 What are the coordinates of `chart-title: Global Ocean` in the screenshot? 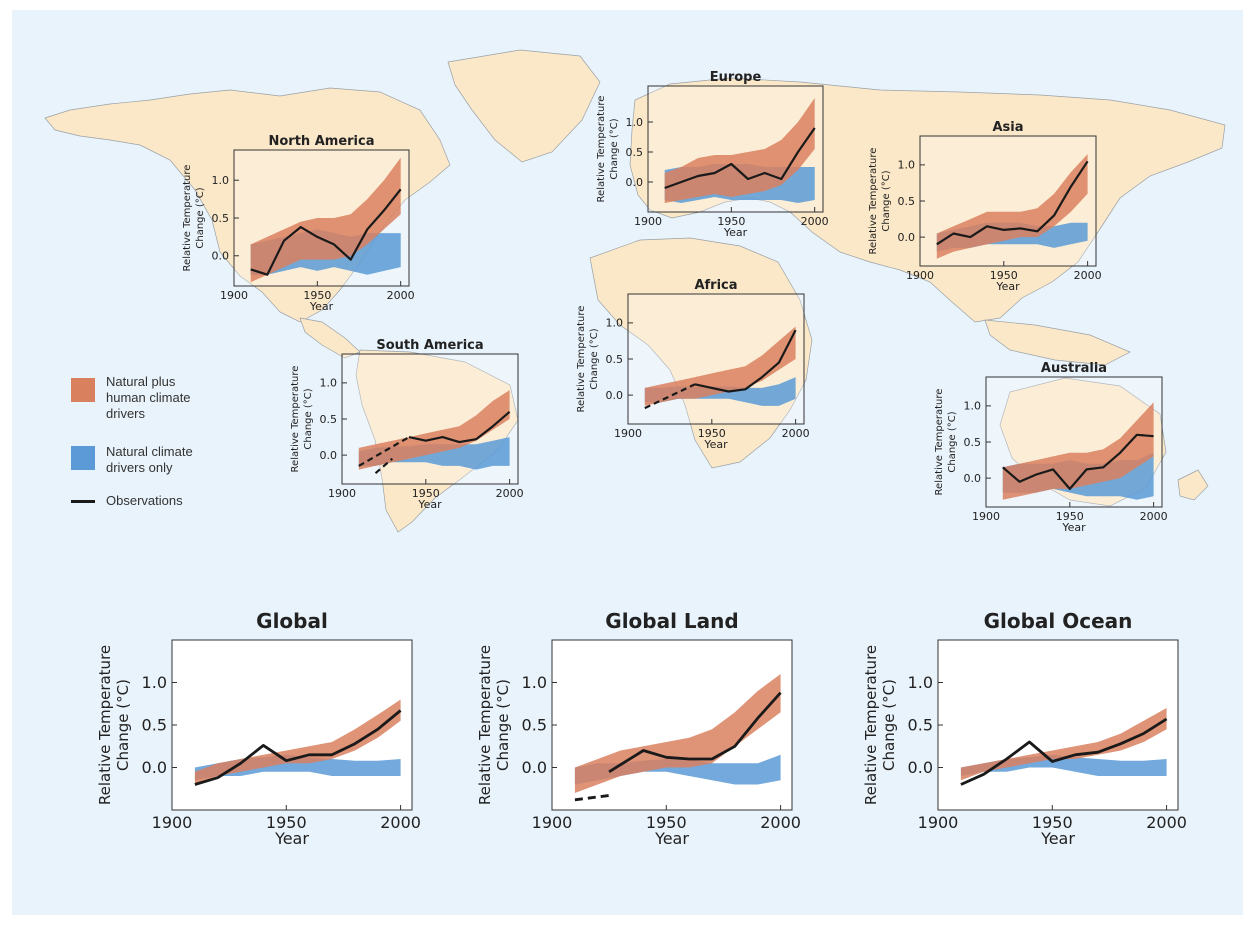 It's located at (1058, 621).